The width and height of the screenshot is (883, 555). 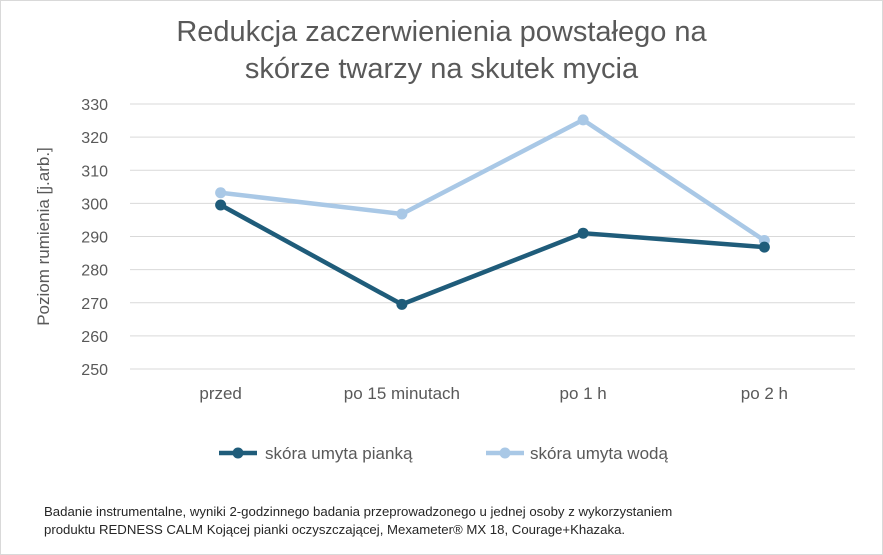 I want to click on legend-label-0: skóra umyta pianką, so click(x=339, y=453).